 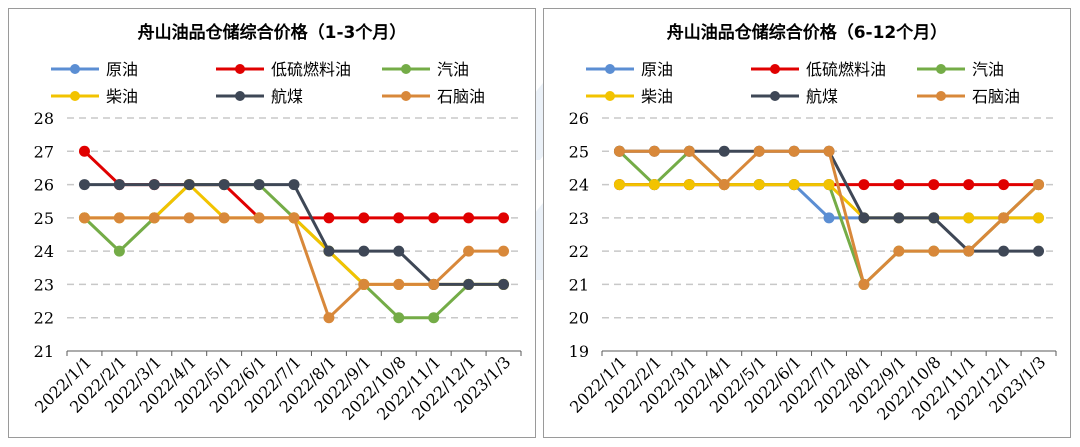 What do you see at coordinates (44, 151) in the screenshot?
I see `y-tick-label-6: 27` at bounding box center [44, 151].